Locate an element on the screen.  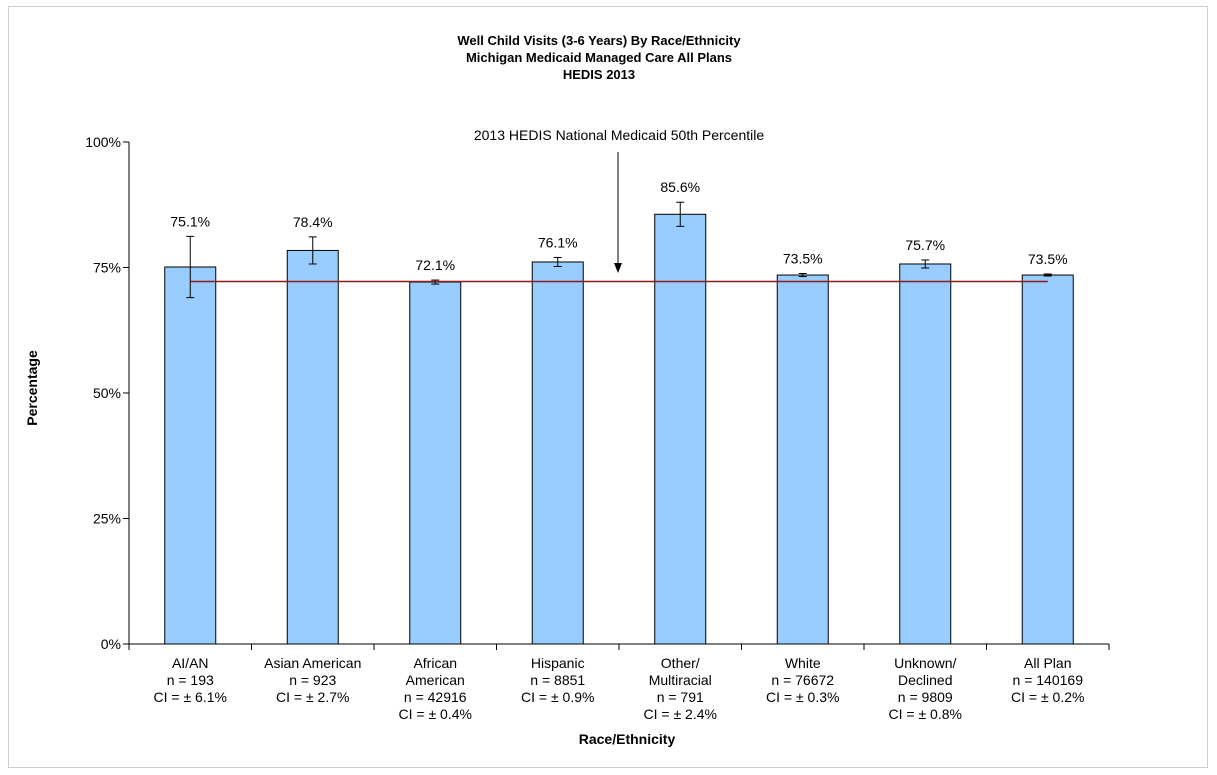
y-tick-label: 0% is located at coordinates (111, 644).